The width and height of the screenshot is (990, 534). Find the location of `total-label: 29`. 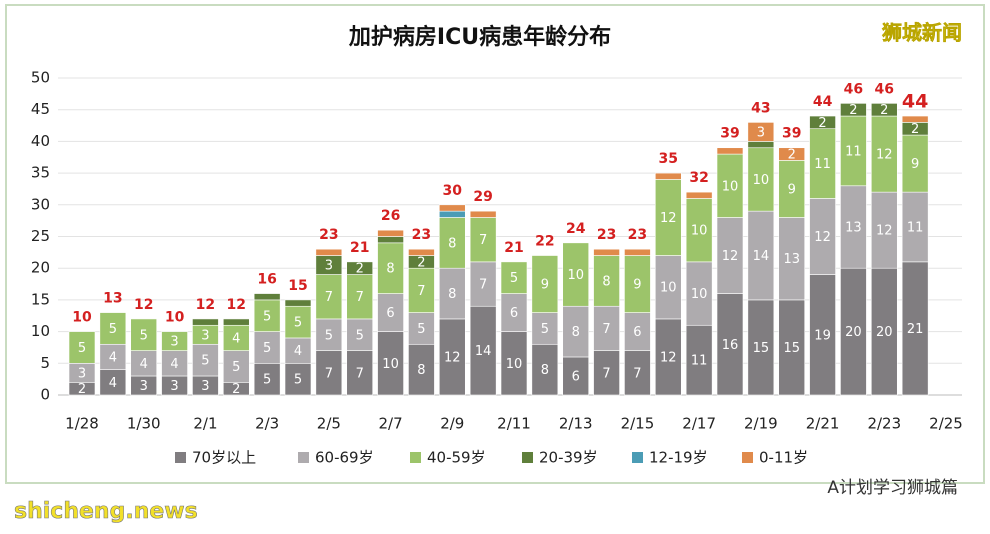

total-label: 29 is located at coordinates (482, 197).